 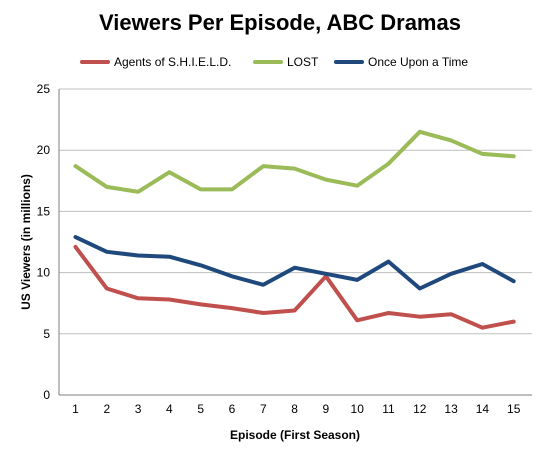 I want to click on x-tick-label: 11, so click(x=388, y=409).